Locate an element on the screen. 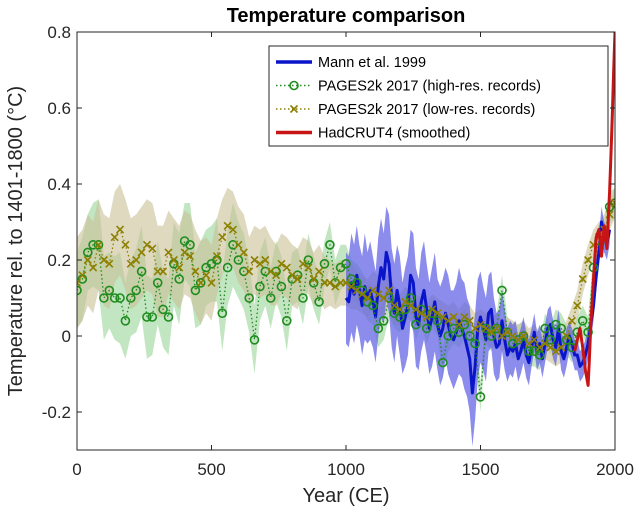 The image size is (640, 511). hadcrut-line is located at coordinates (594, 209).